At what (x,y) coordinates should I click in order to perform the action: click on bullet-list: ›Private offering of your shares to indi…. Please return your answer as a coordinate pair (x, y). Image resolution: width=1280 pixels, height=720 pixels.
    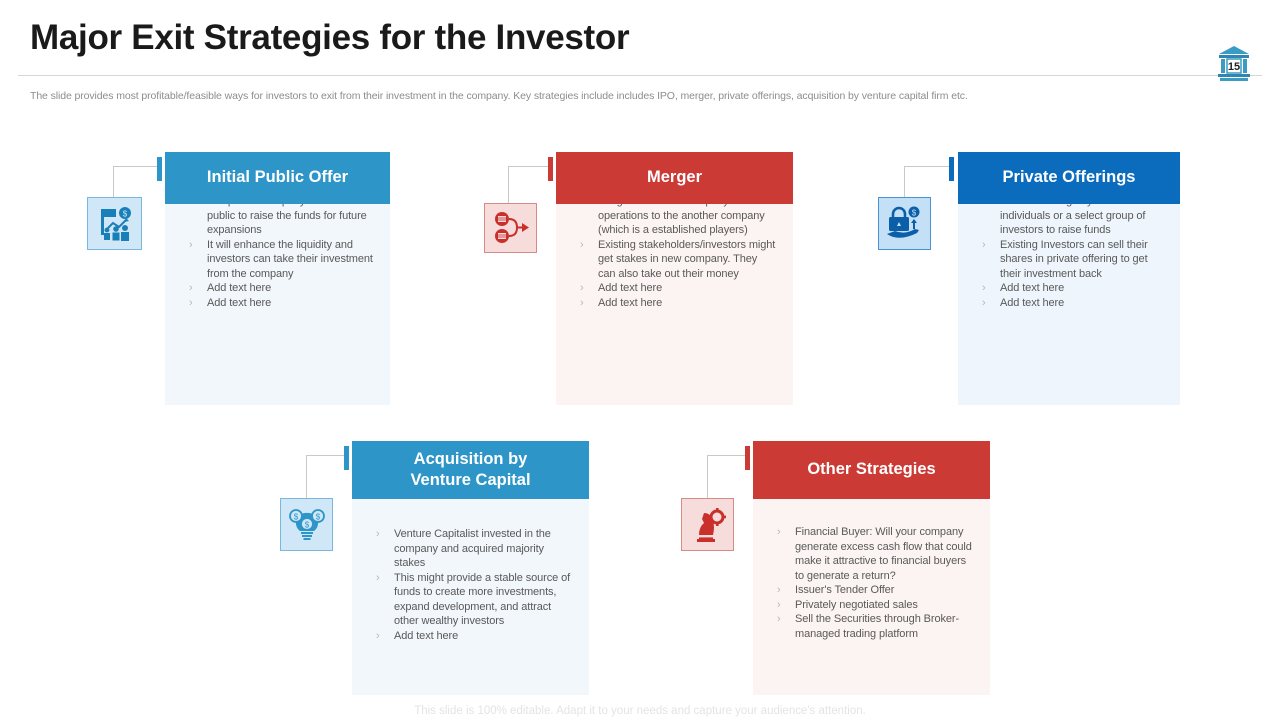
    Looking at the image, I should click on (1072, 252).